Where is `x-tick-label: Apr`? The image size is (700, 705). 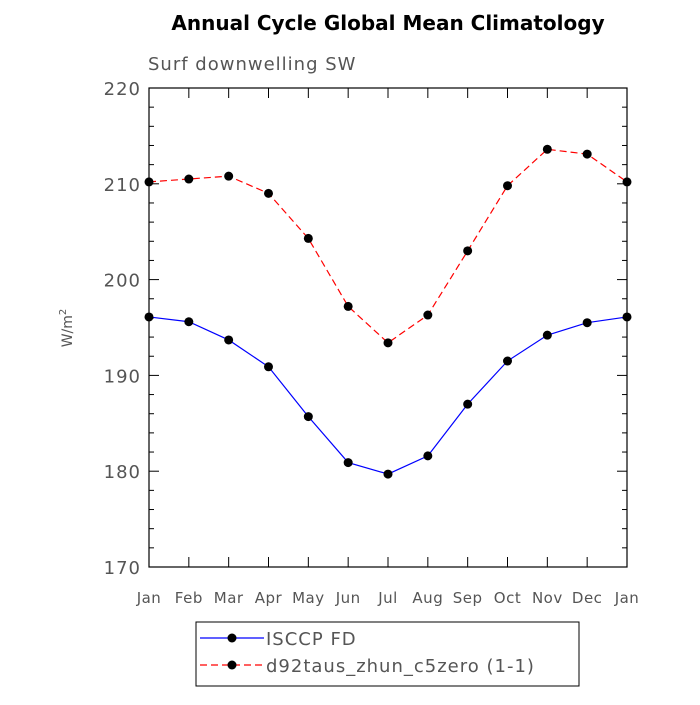 x-tick-label: Apr is located at coordinates (269, 598).